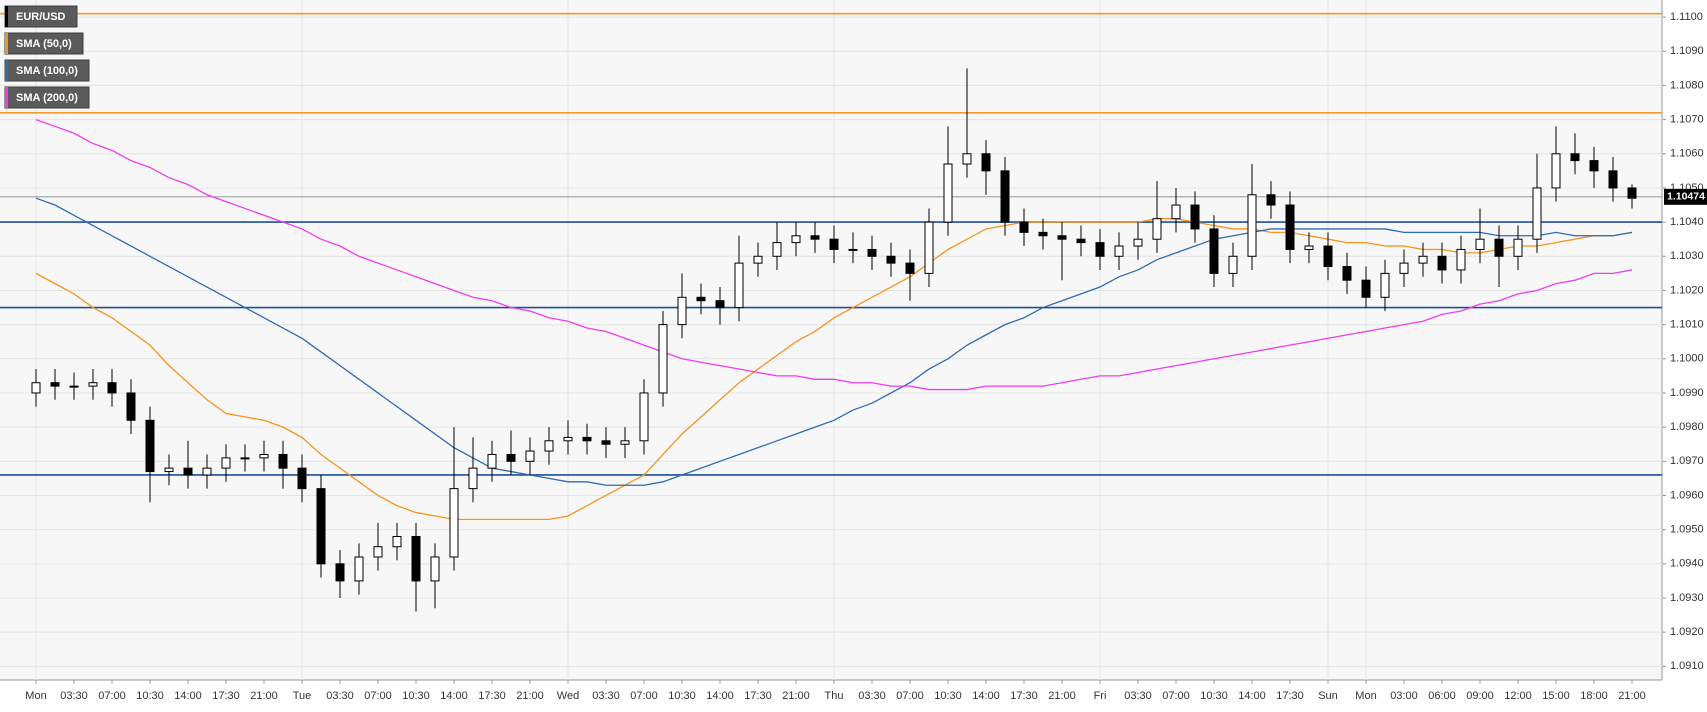 The width and height of the screenshot is (1707, 712). I want to click on x-tick-label: Wed, so click(568, 696).